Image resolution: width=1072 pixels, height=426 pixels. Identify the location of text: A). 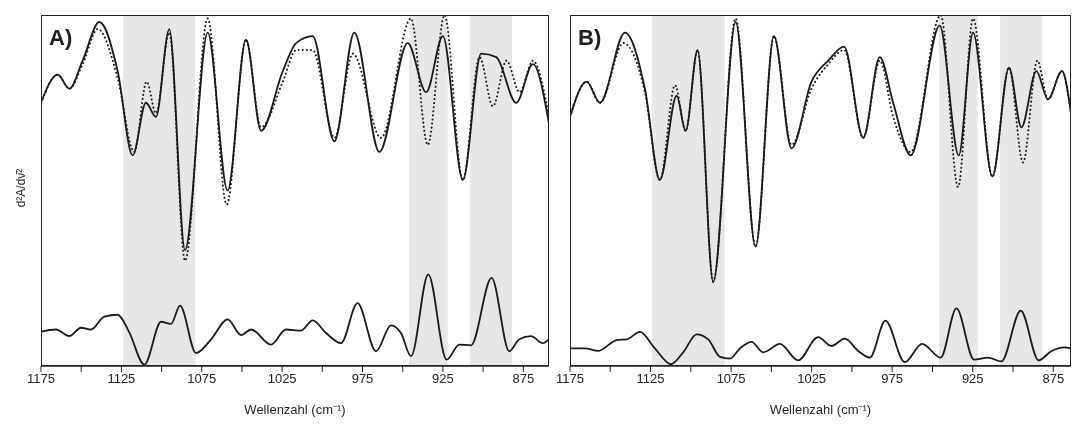
(61, 38).